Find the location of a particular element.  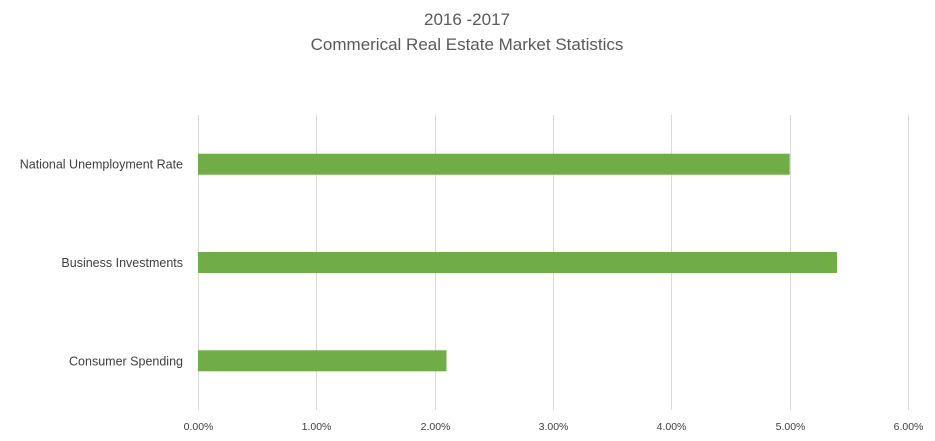

x-tick-label: 5.00% is located at coordinates (791, 427).